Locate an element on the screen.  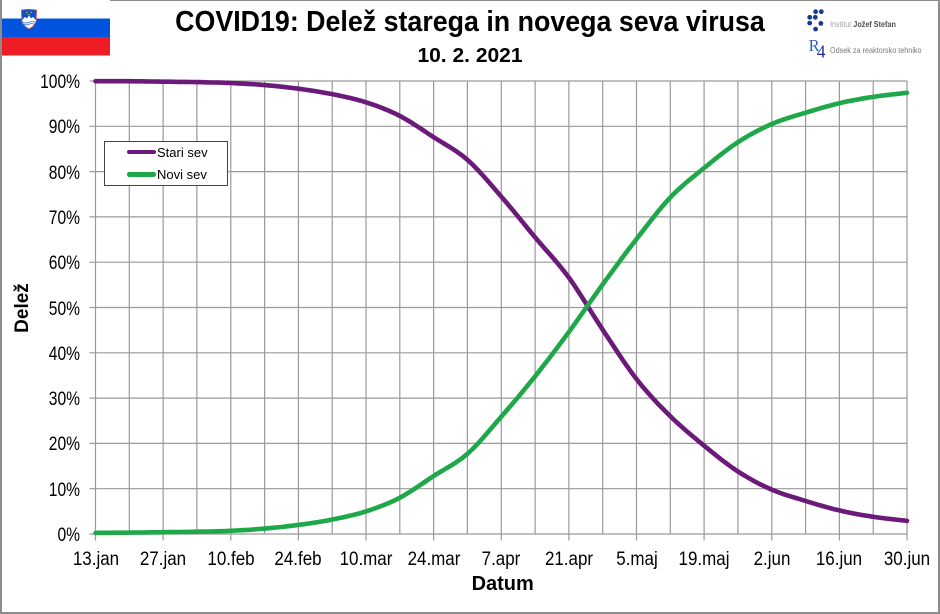
svg-text: R is located at coordinates (814, 46).